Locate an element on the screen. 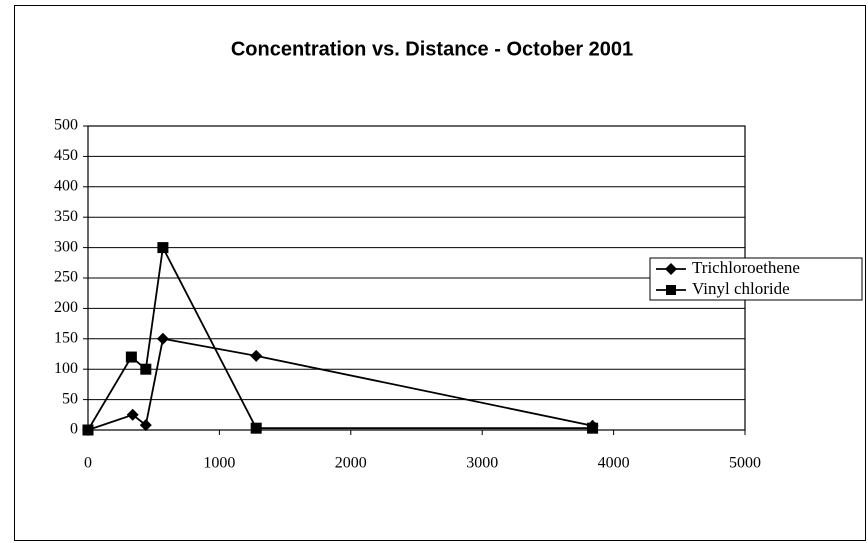  y-tick-label: 200 is located at coordinates (66, 307).